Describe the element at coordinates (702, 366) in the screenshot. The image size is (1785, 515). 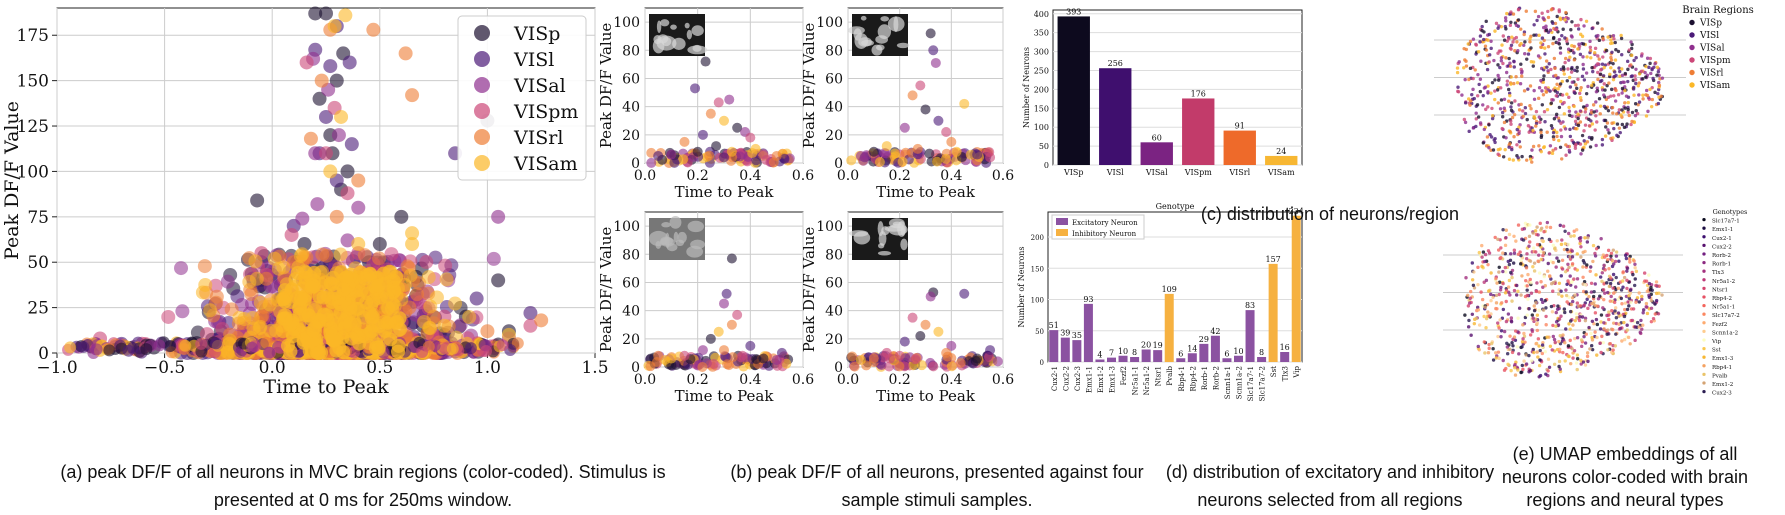
I see `data-point-baseline` at that location.